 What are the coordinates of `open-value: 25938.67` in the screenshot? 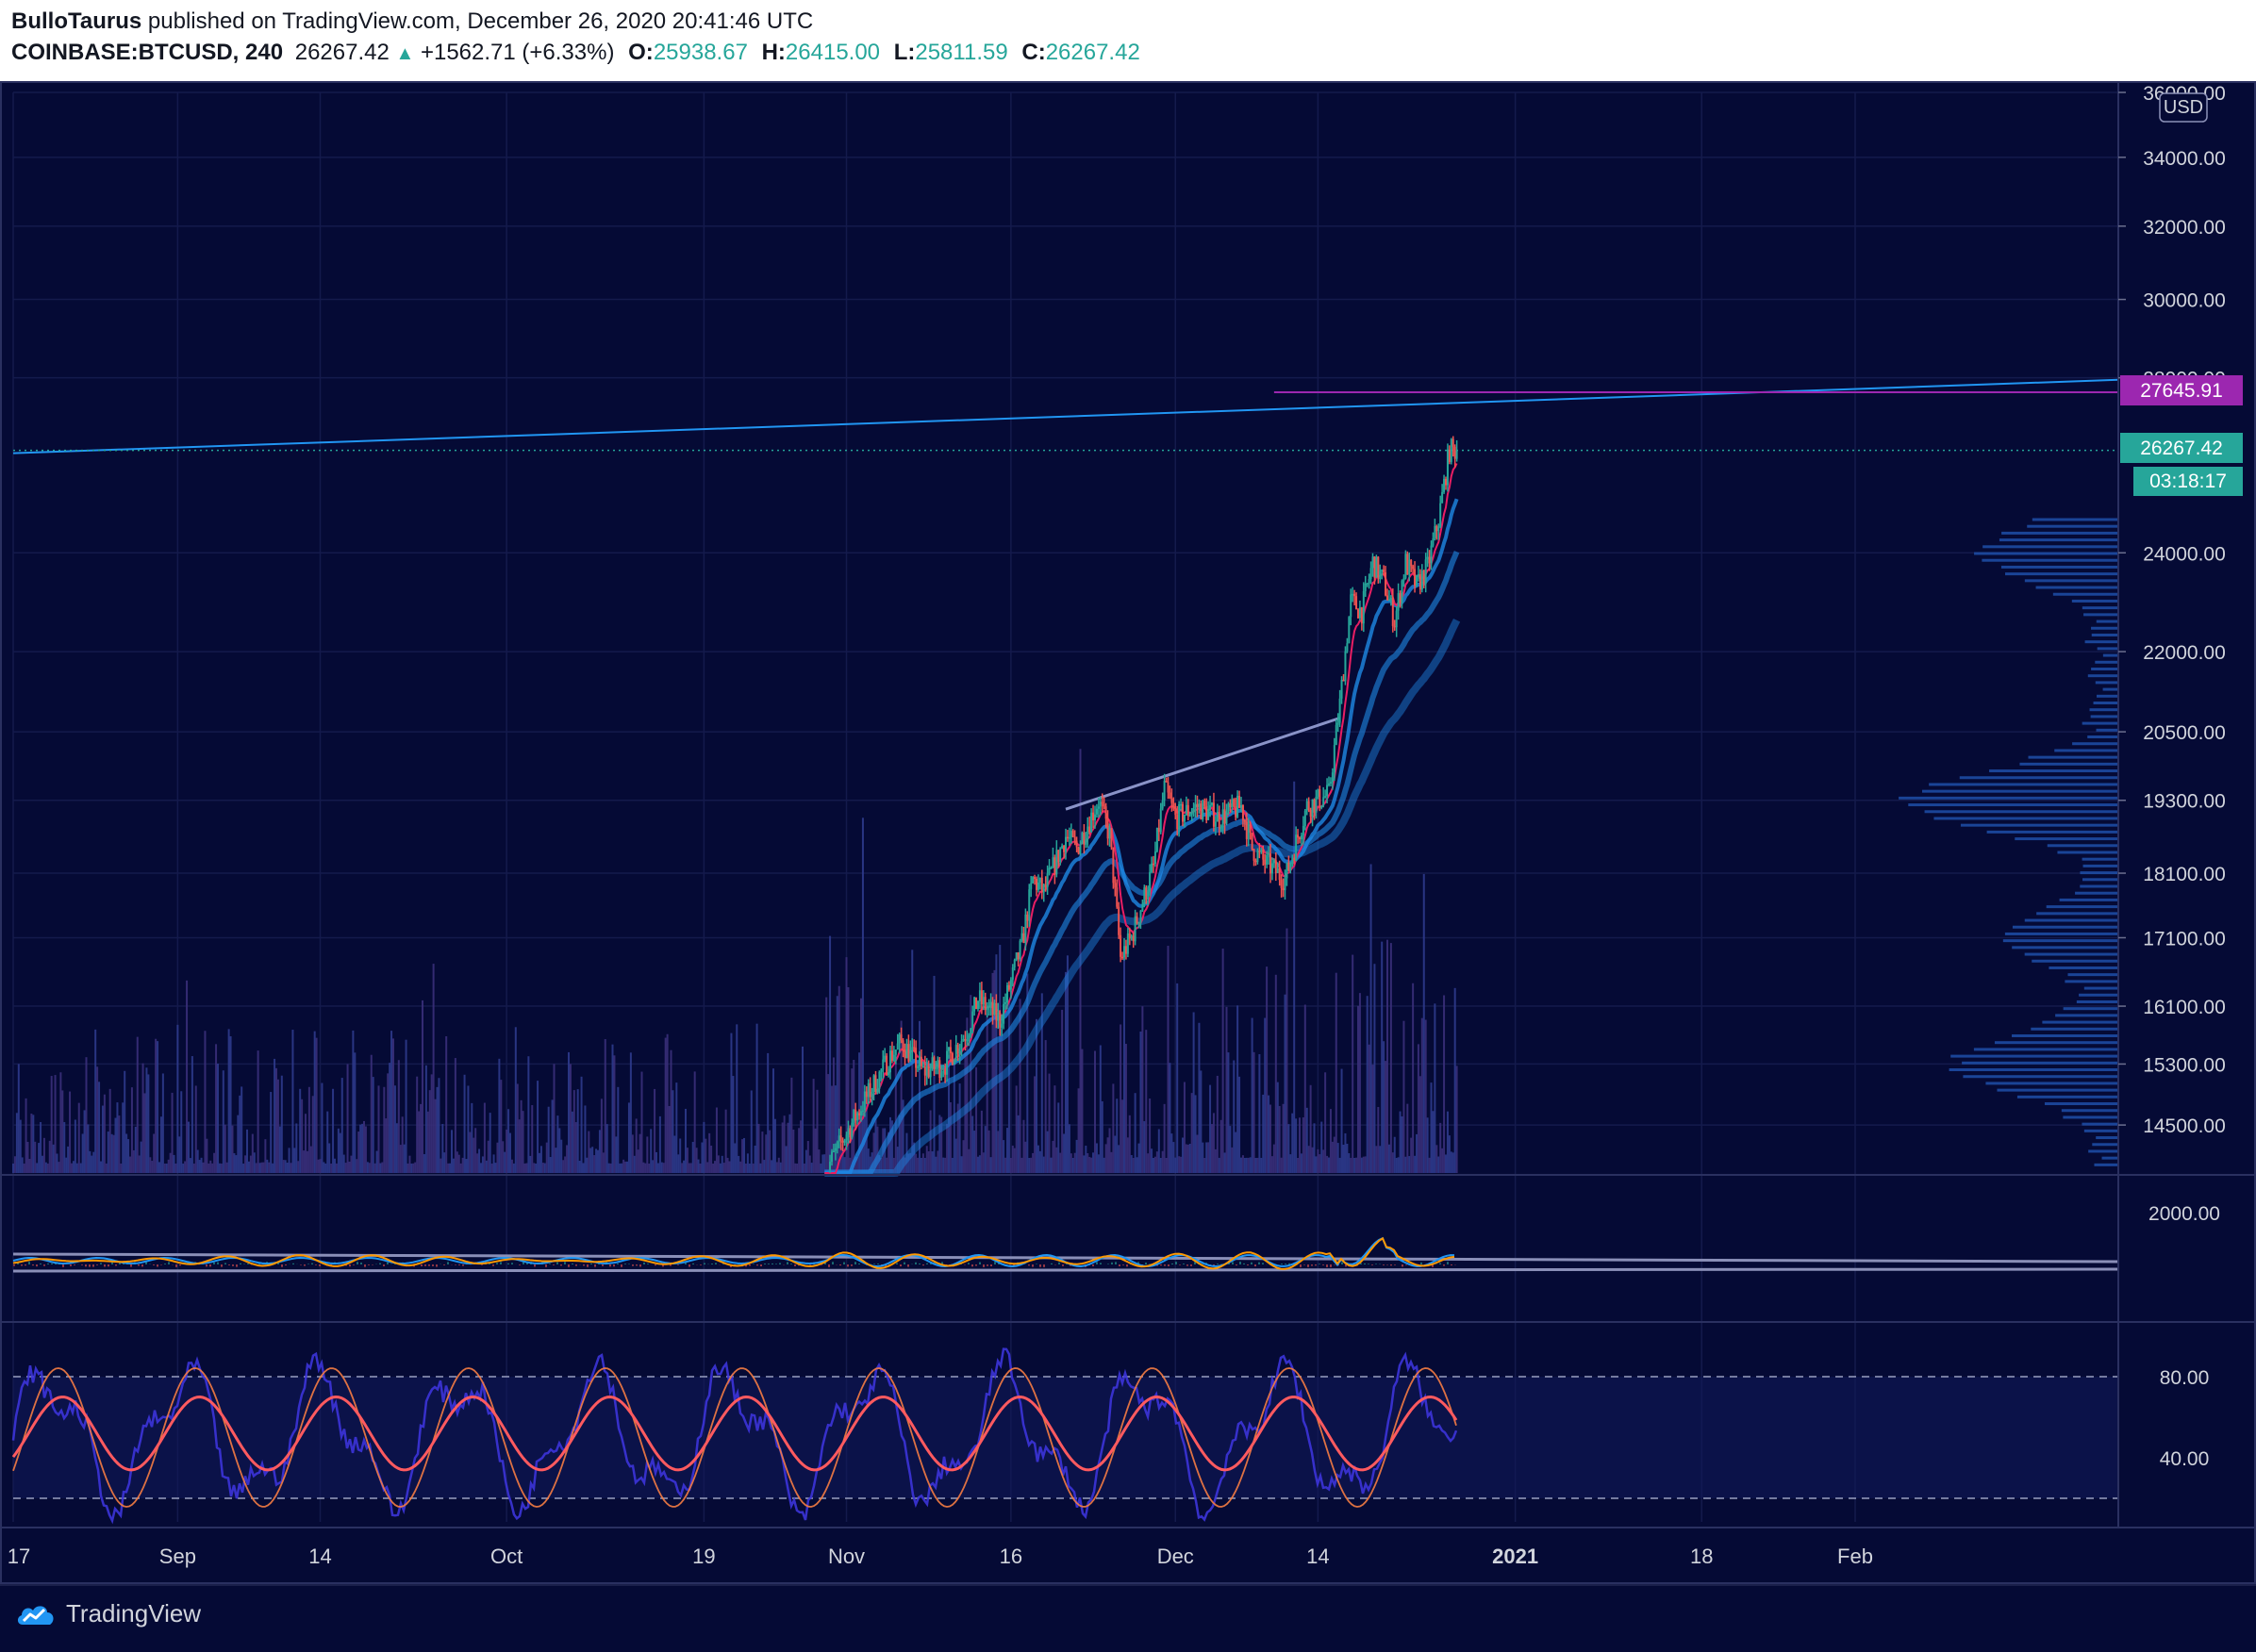 It's located at (701, 52).